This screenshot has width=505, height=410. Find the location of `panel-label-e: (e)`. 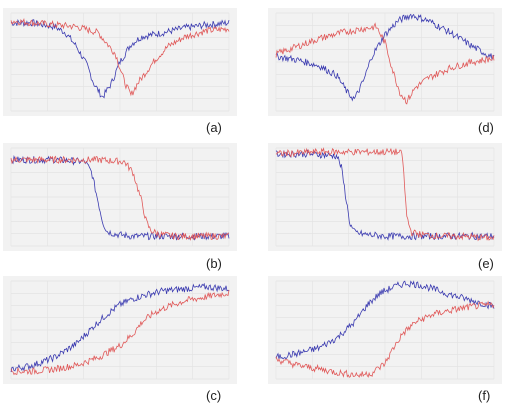

panel-label-e: (e) is located at coordinates (486, 263).